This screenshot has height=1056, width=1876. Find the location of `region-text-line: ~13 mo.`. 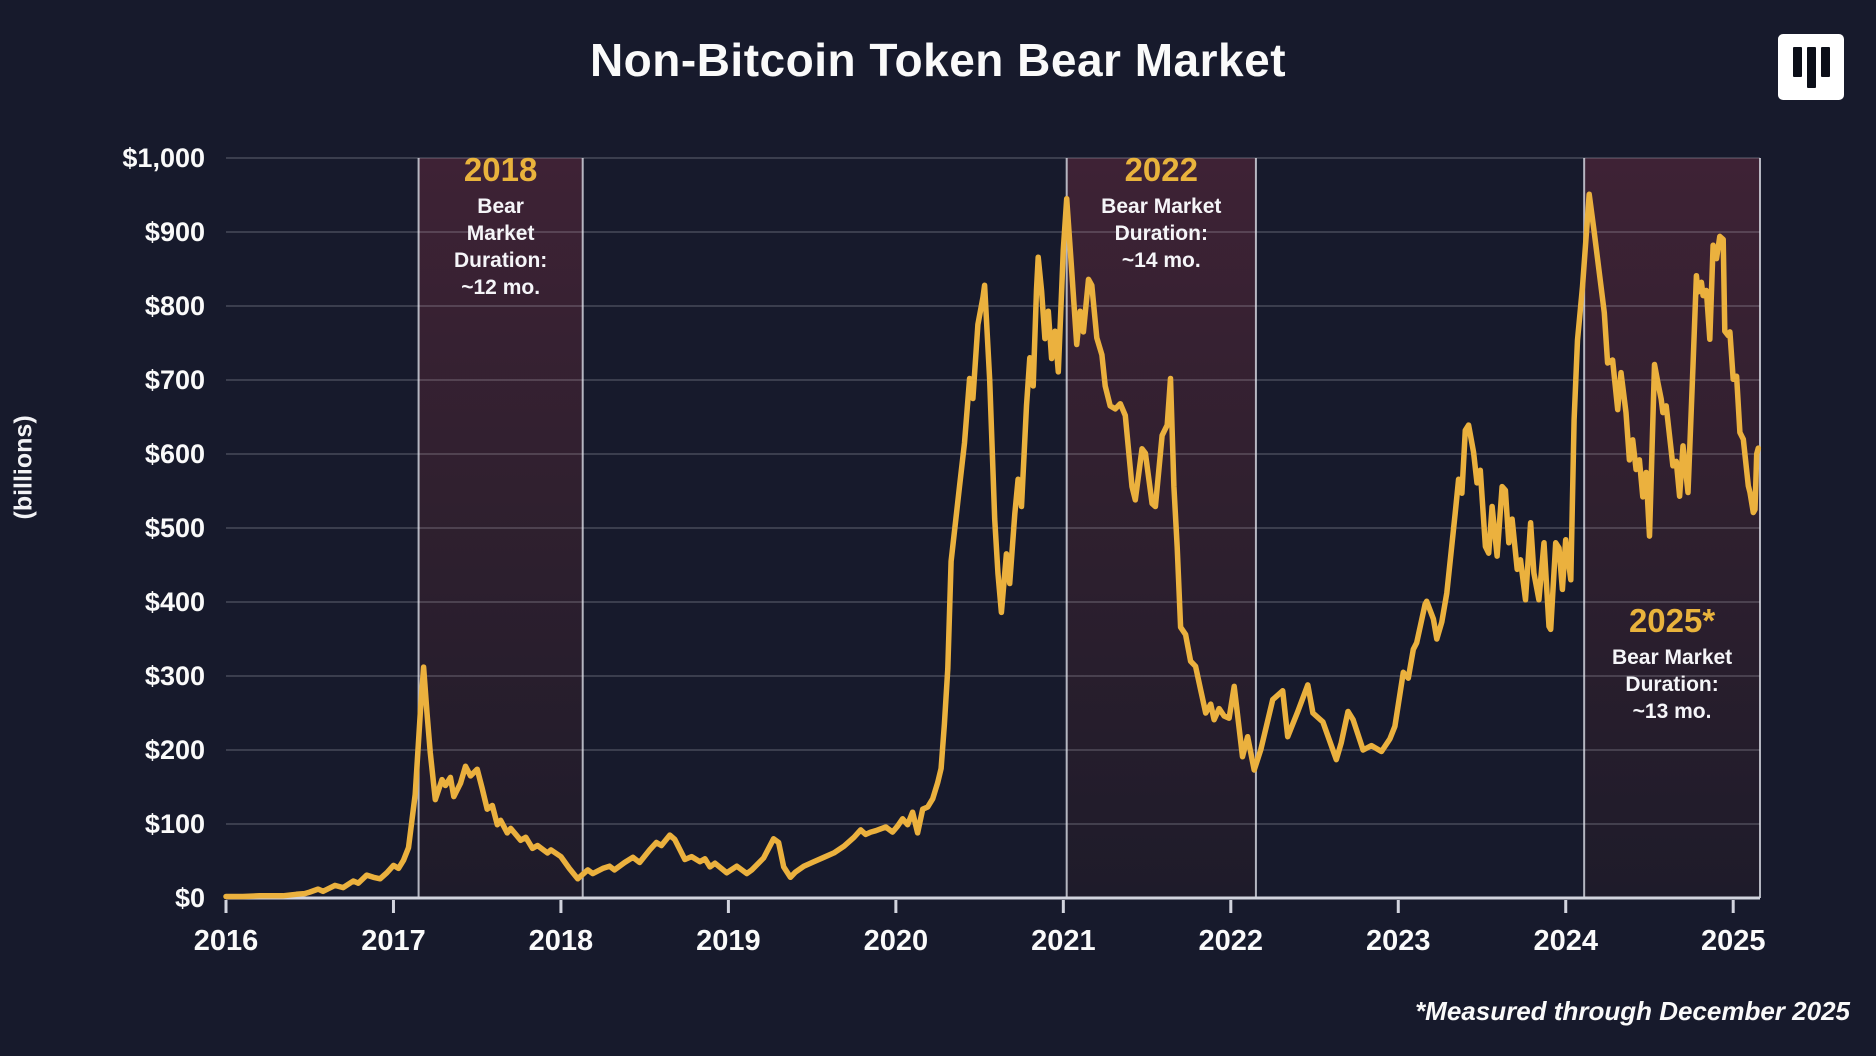

region-text-line: ~13 mo. is located at coordinates (1672, 711).